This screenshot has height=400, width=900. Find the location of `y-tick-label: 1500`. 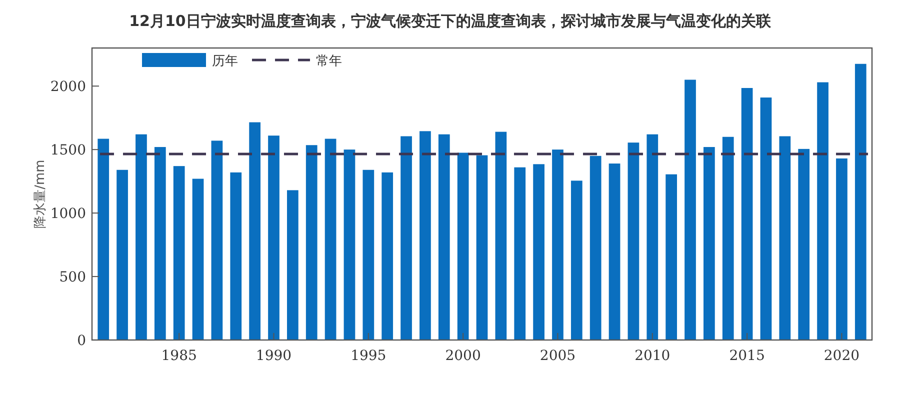

y-tick-label: 1500 is located at coordinates (68, 150).